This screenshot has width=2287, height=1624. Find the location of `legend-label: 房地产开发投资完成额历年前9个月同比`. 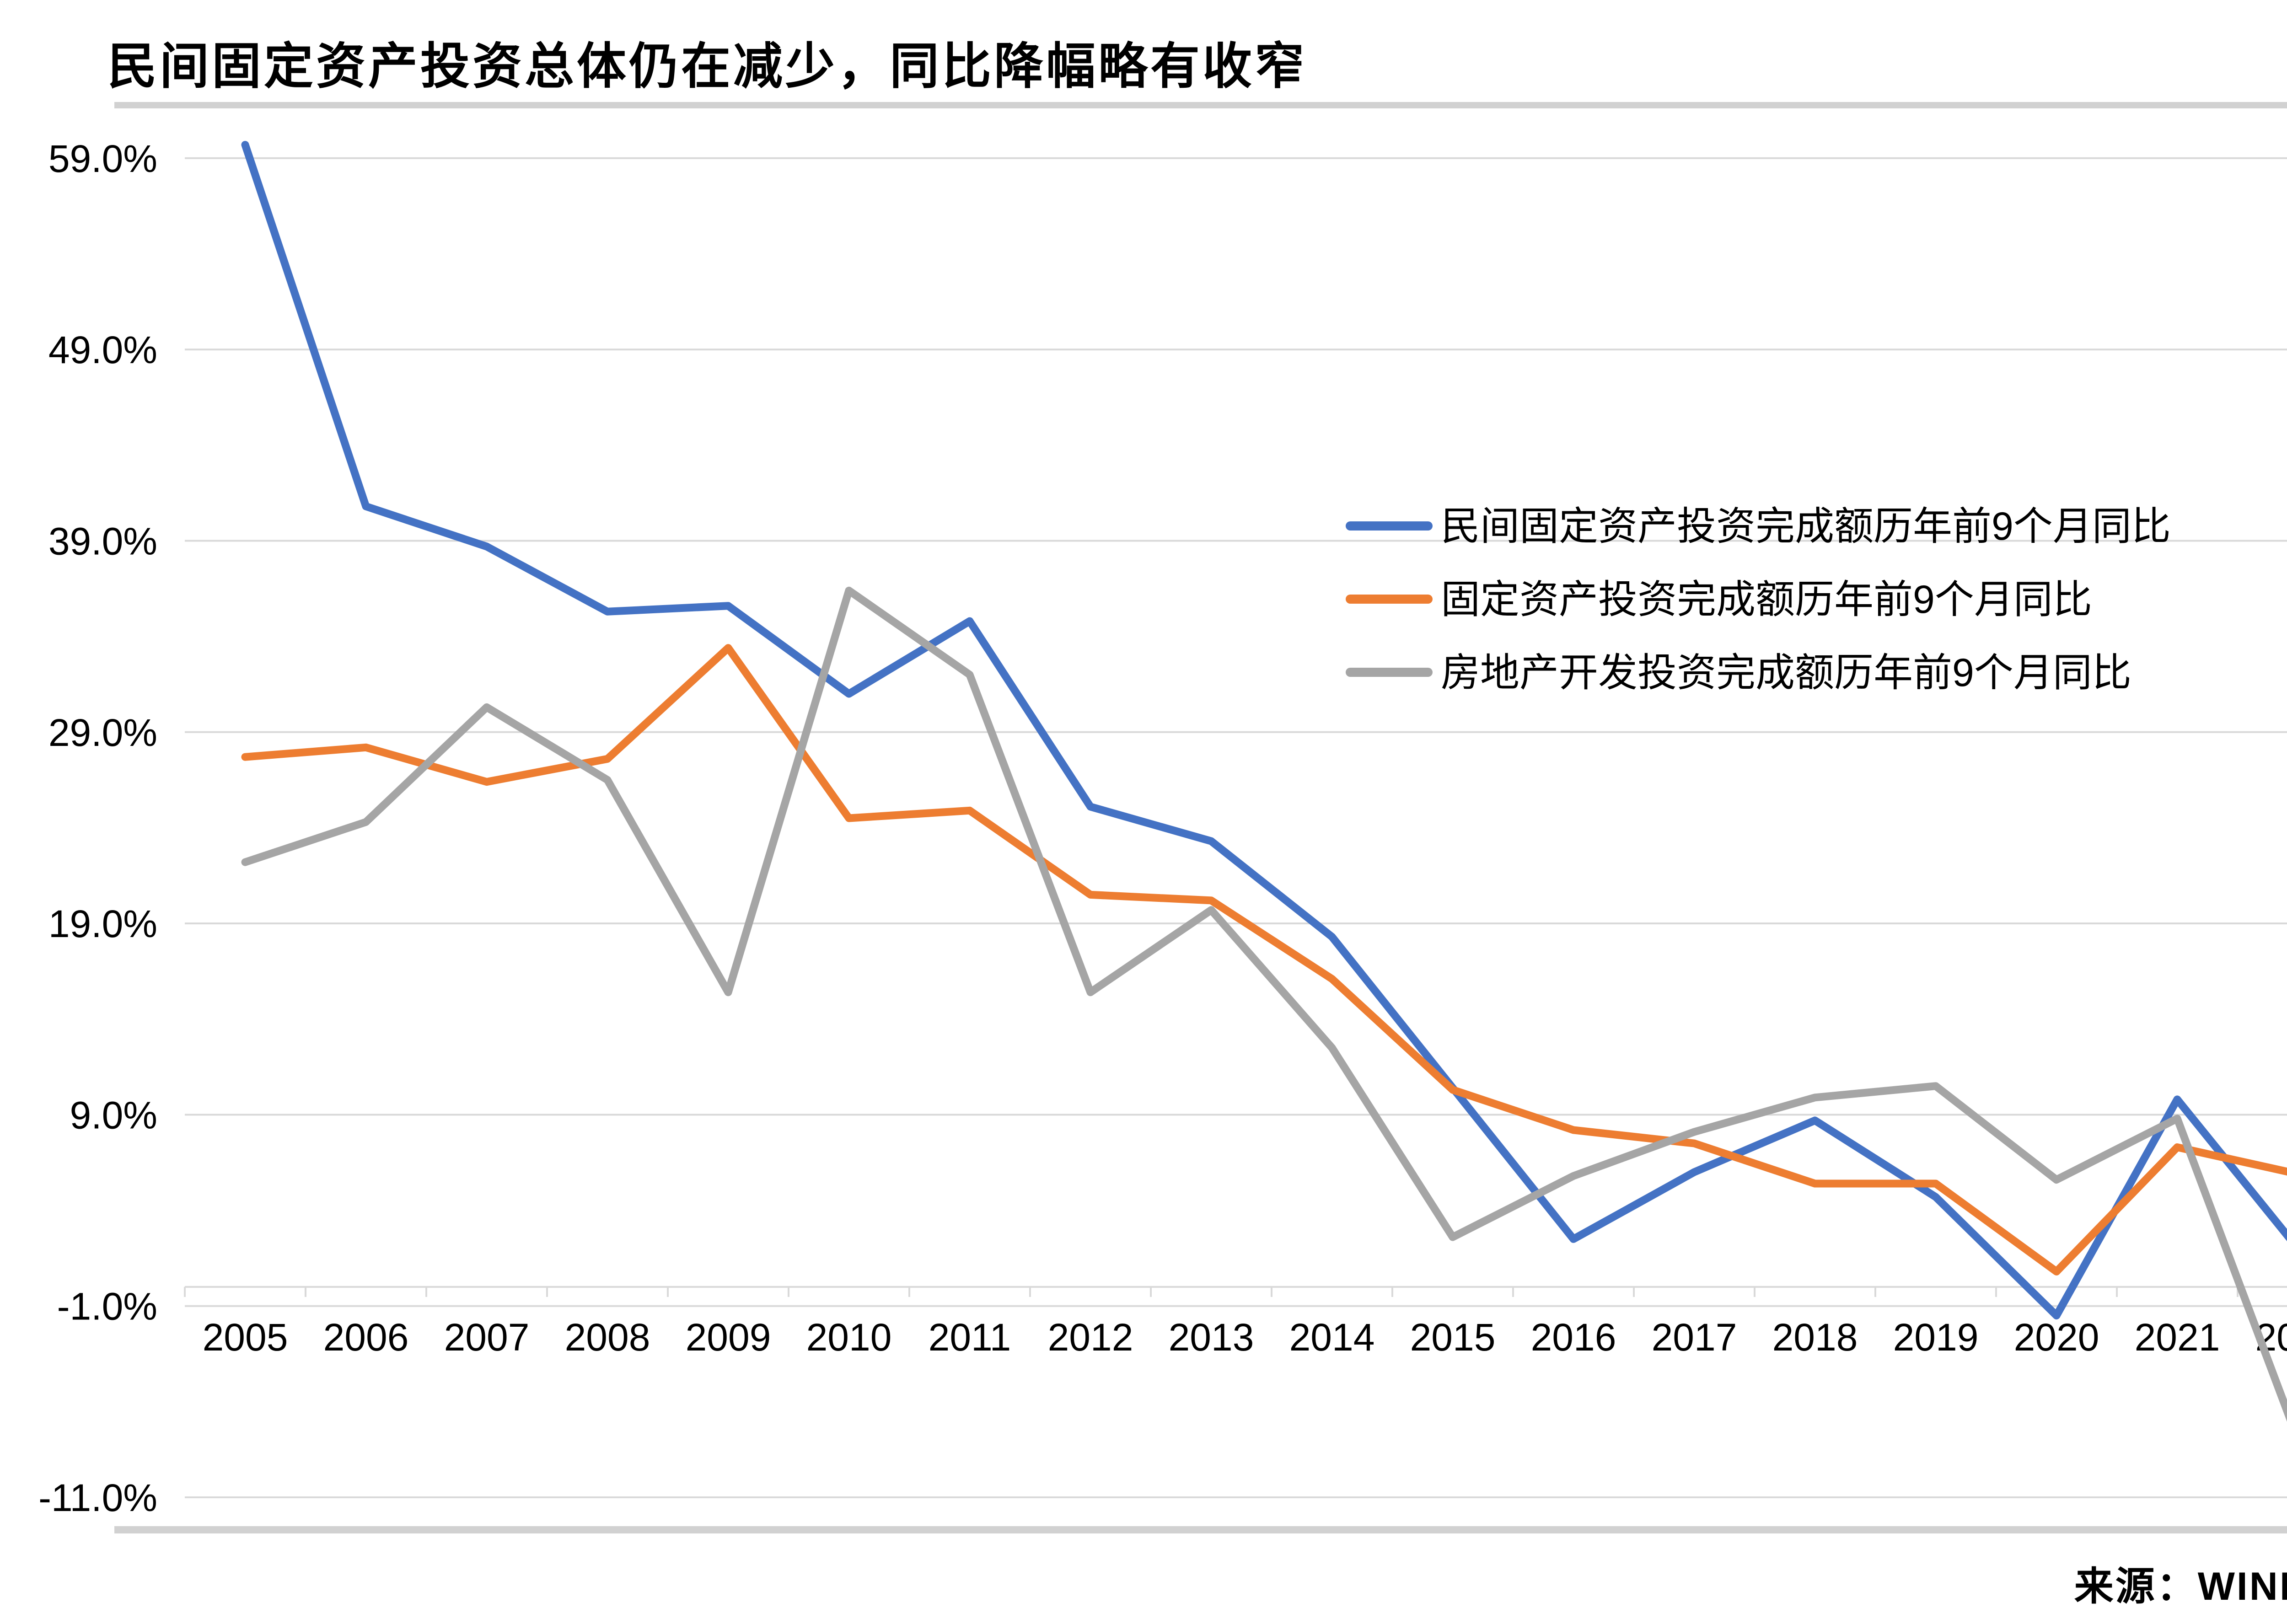

legend-label: 房地产开发投资完成额历年前9个月同比 is located at coordinates (1786, 673).